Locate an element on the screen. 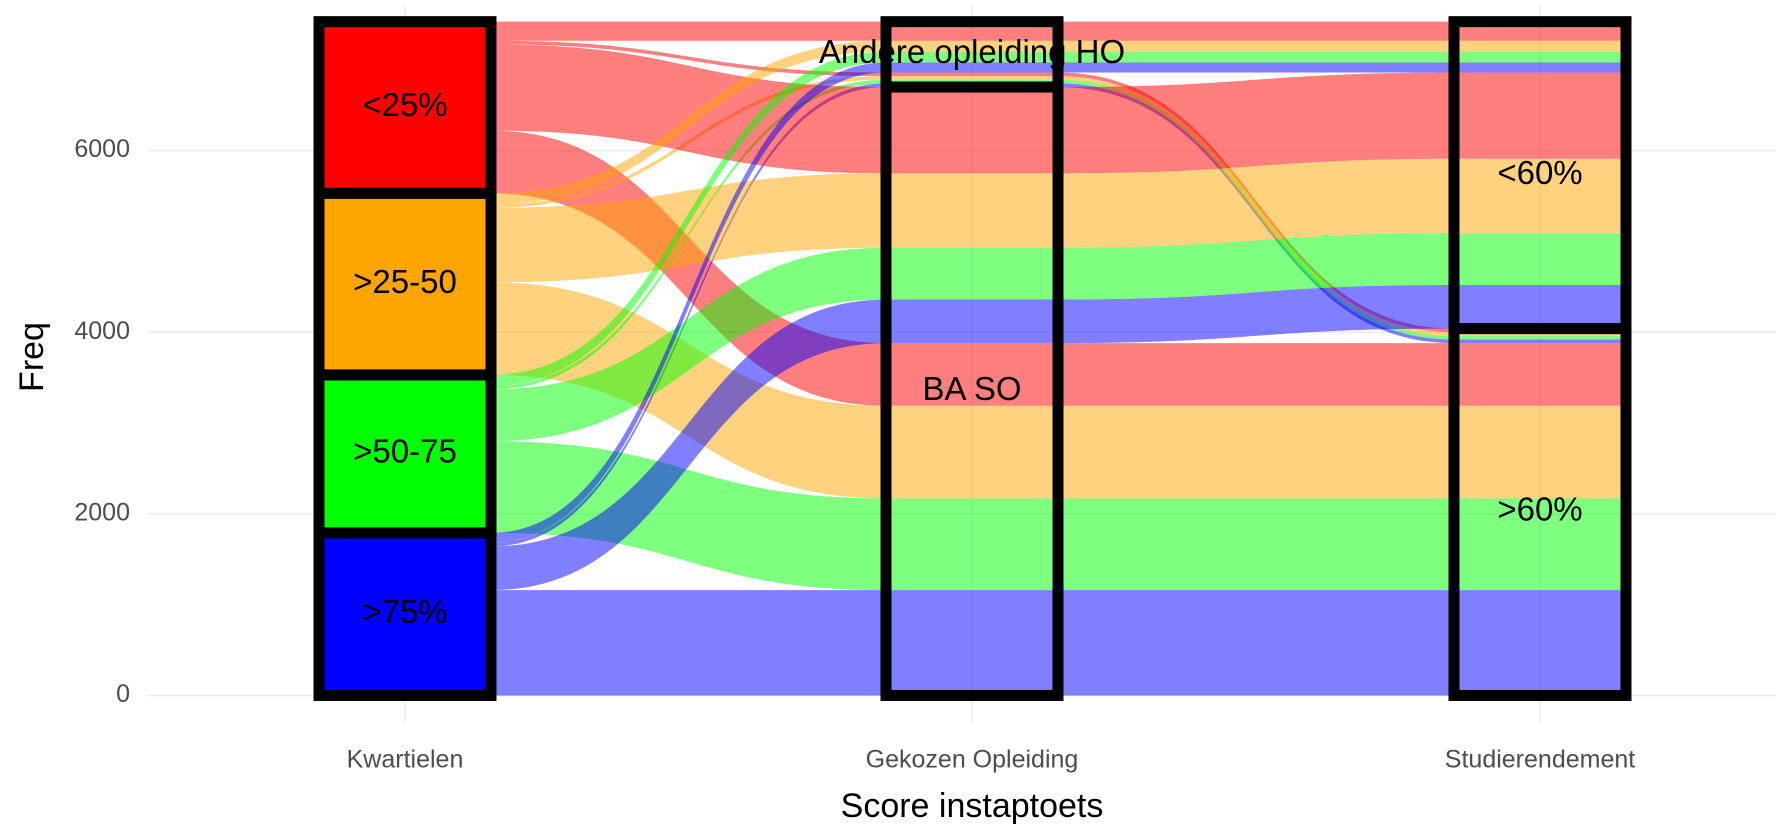 This screenshot has width=1776, height=829. x-tick-label: Studierendement is located at coordinates (1540, 760).